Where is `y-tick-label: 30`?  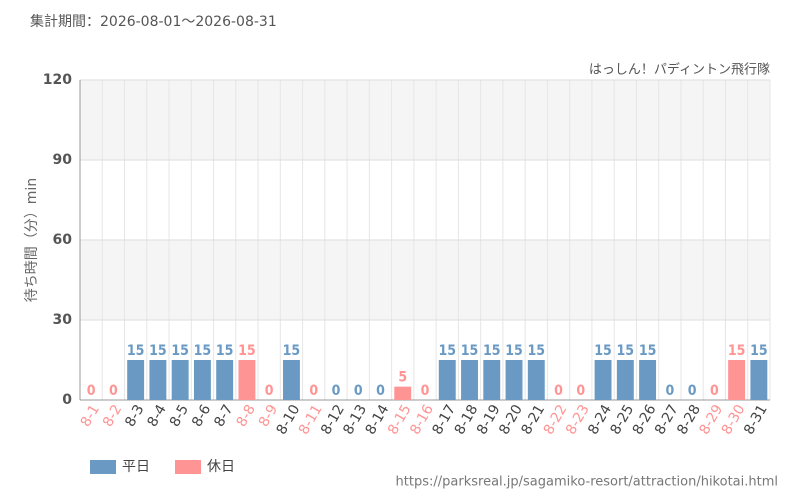 y-tick-label: 30 is located at coordinates (63, 320).